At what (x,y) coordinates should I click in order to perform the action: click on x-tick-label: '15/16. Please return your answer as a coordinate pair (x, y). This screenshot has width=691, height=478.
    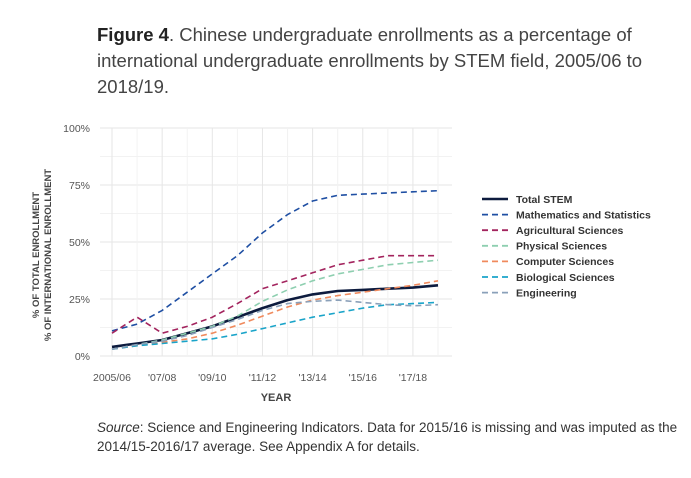
    Looking at the image, I should click on (363, 378).